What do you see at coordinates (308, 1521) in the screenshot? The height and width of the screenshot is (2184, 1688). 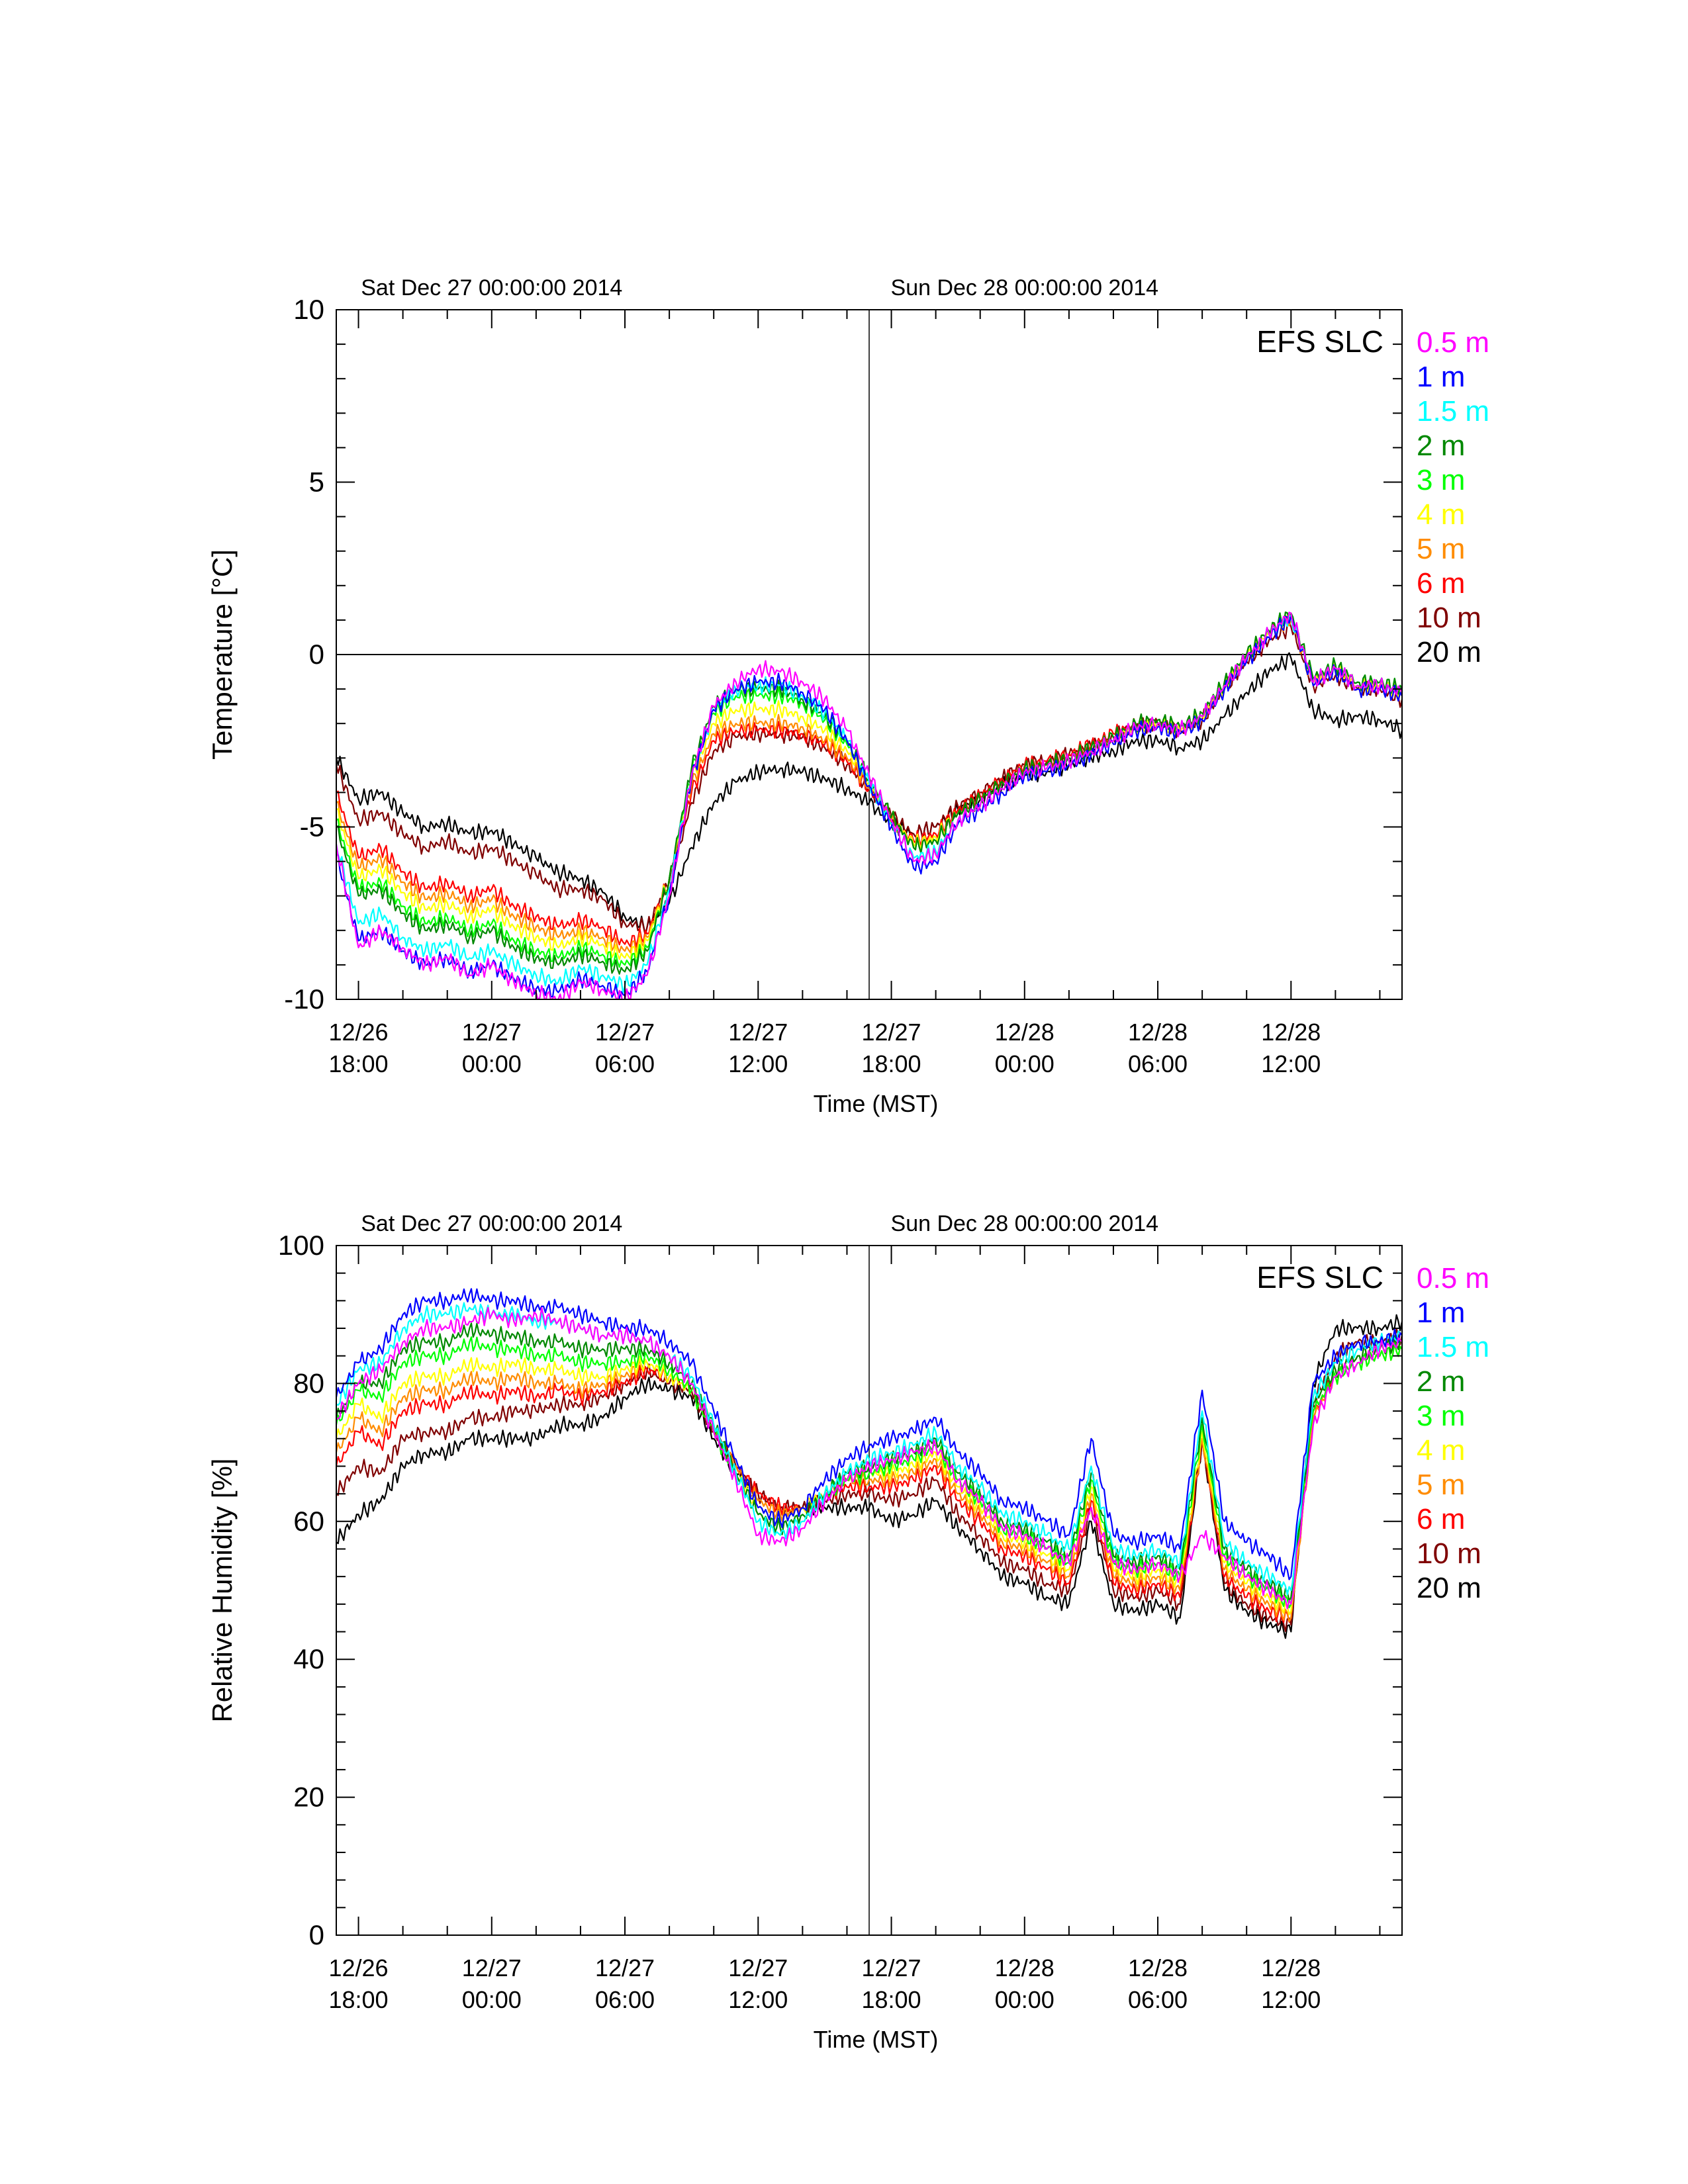 I see `y-tick-label: 60` at bounding box center [308, 1521].